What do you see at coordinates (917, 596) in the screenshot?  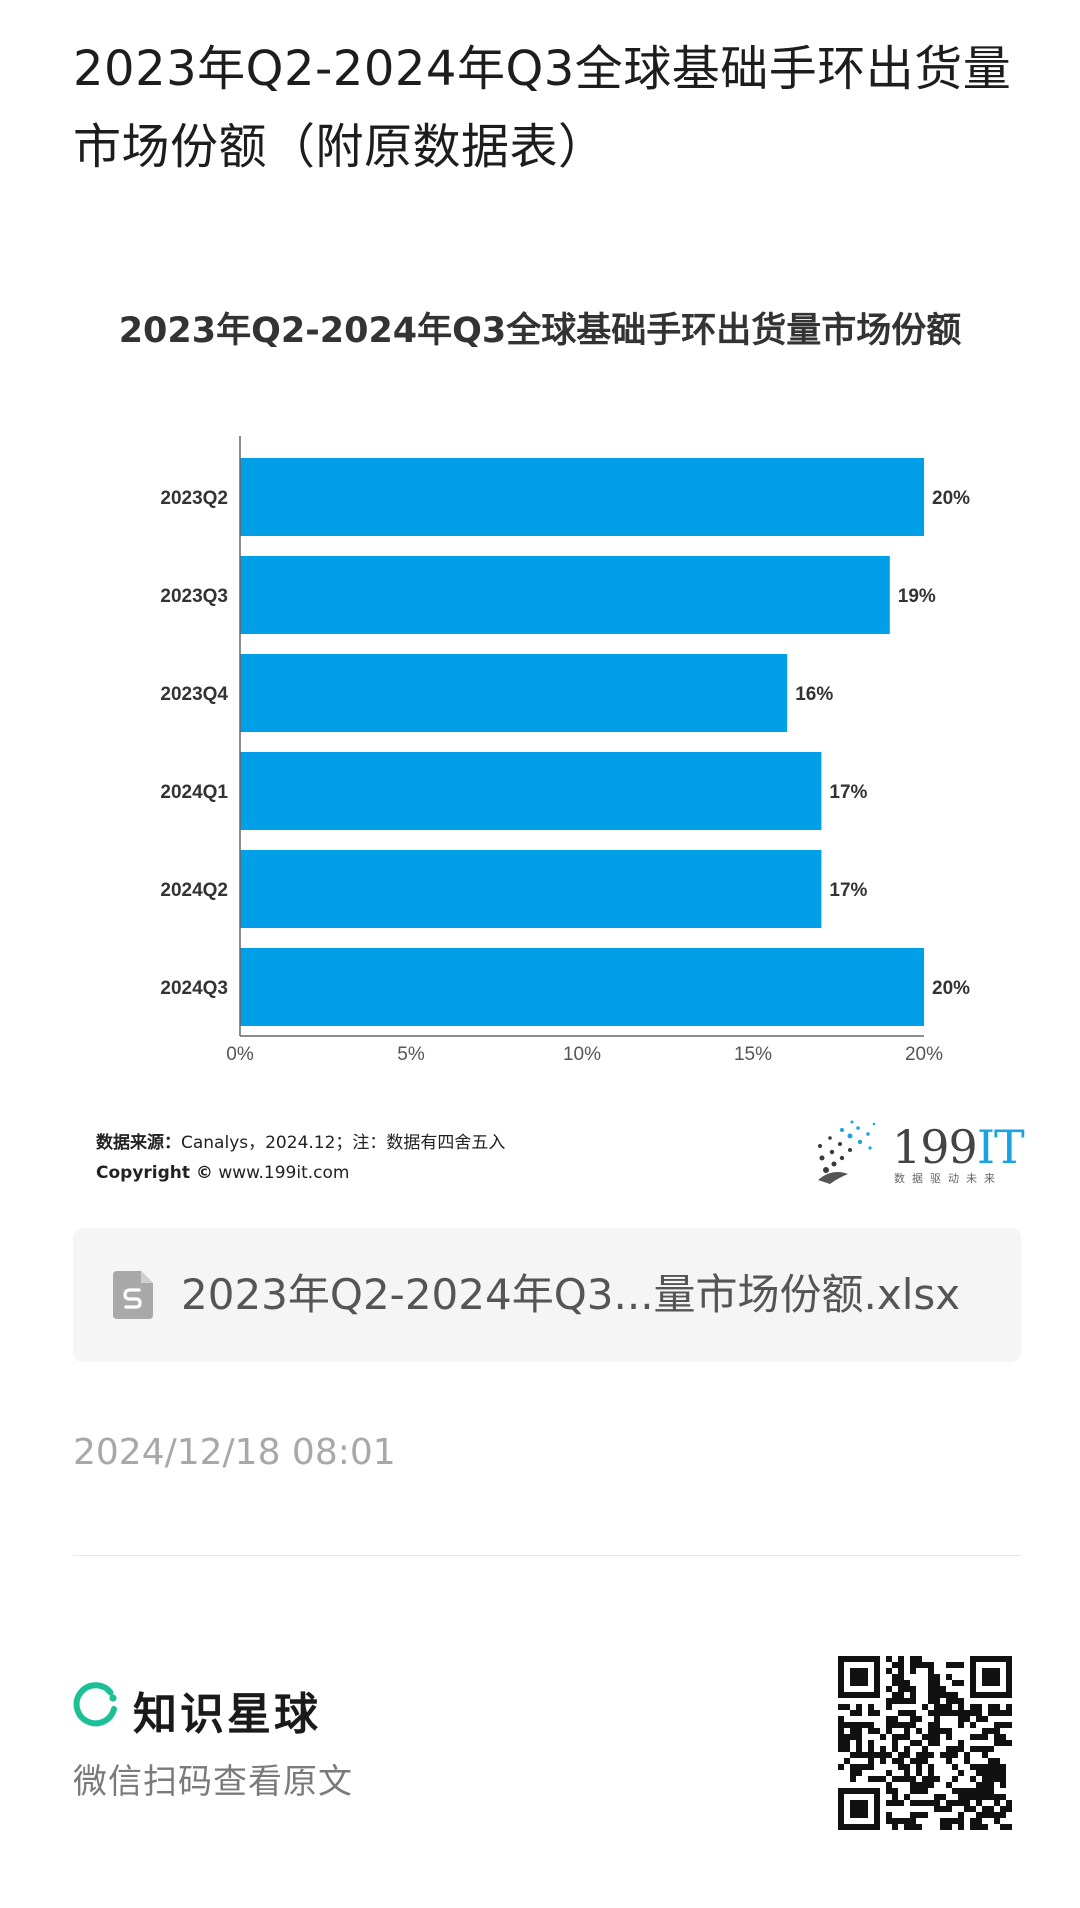 I see `value-label: 19%` at bounding box center [917, 596].